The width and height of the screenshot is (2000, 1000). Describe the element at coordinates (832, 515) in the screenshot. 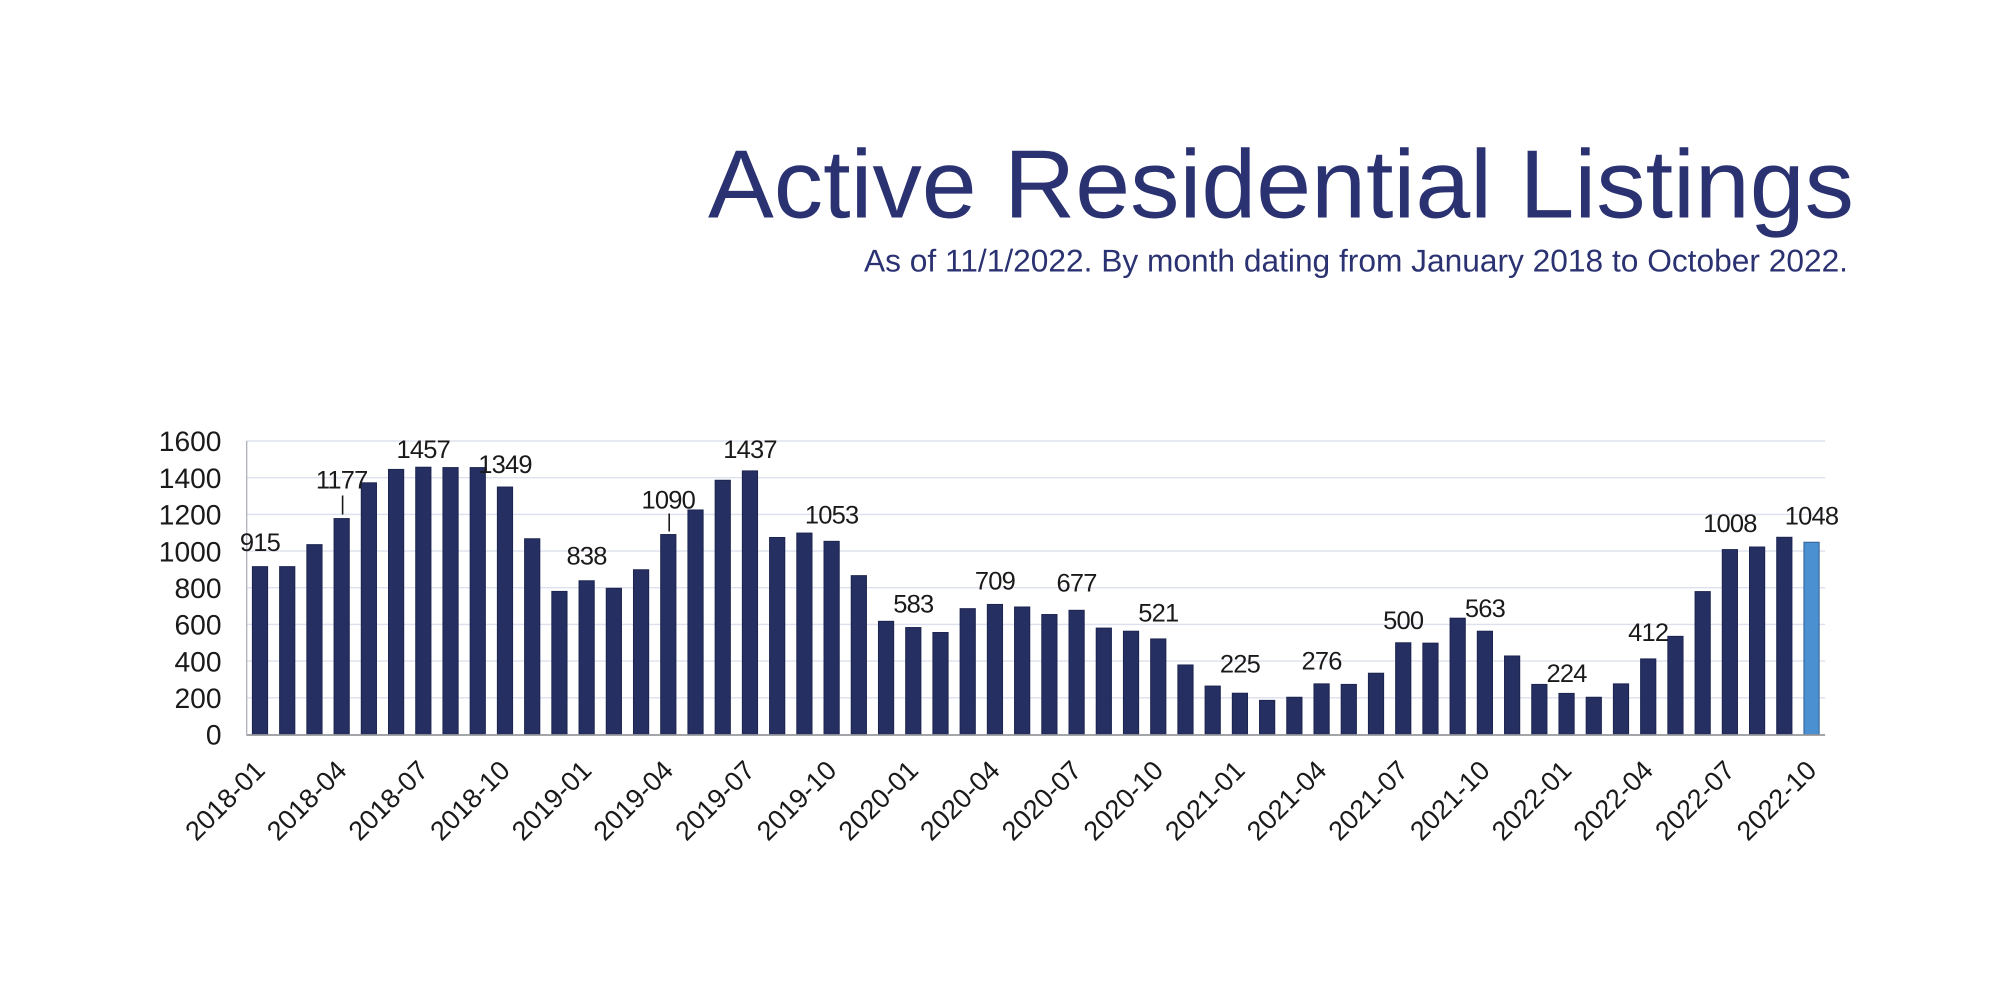

I see `svg-text: 1053` at that location.